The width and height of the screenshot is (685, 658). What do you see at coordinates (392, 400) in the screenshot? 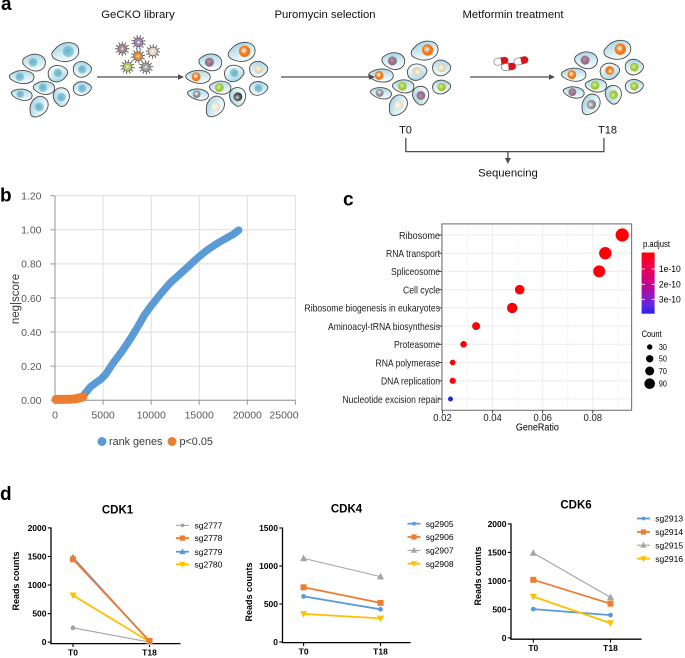
I see `svg-text: Nucleotide excision repair` at bounding box center [392, 400].